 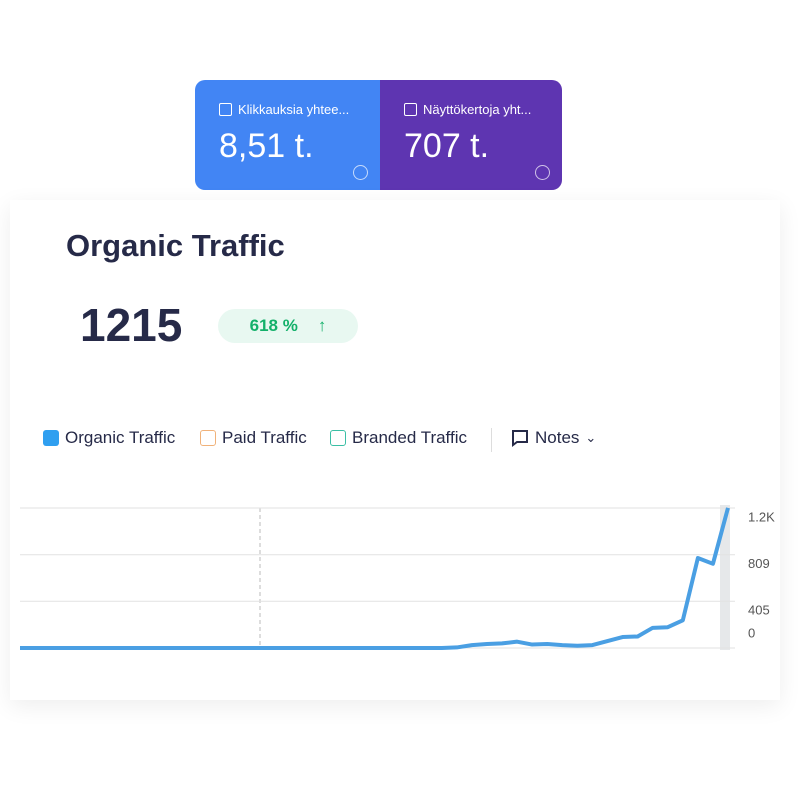 What do you see at coordinates (447, 146) in the screenshot?
I see `card-value: 707 t.` at bounding box center [447, 146].